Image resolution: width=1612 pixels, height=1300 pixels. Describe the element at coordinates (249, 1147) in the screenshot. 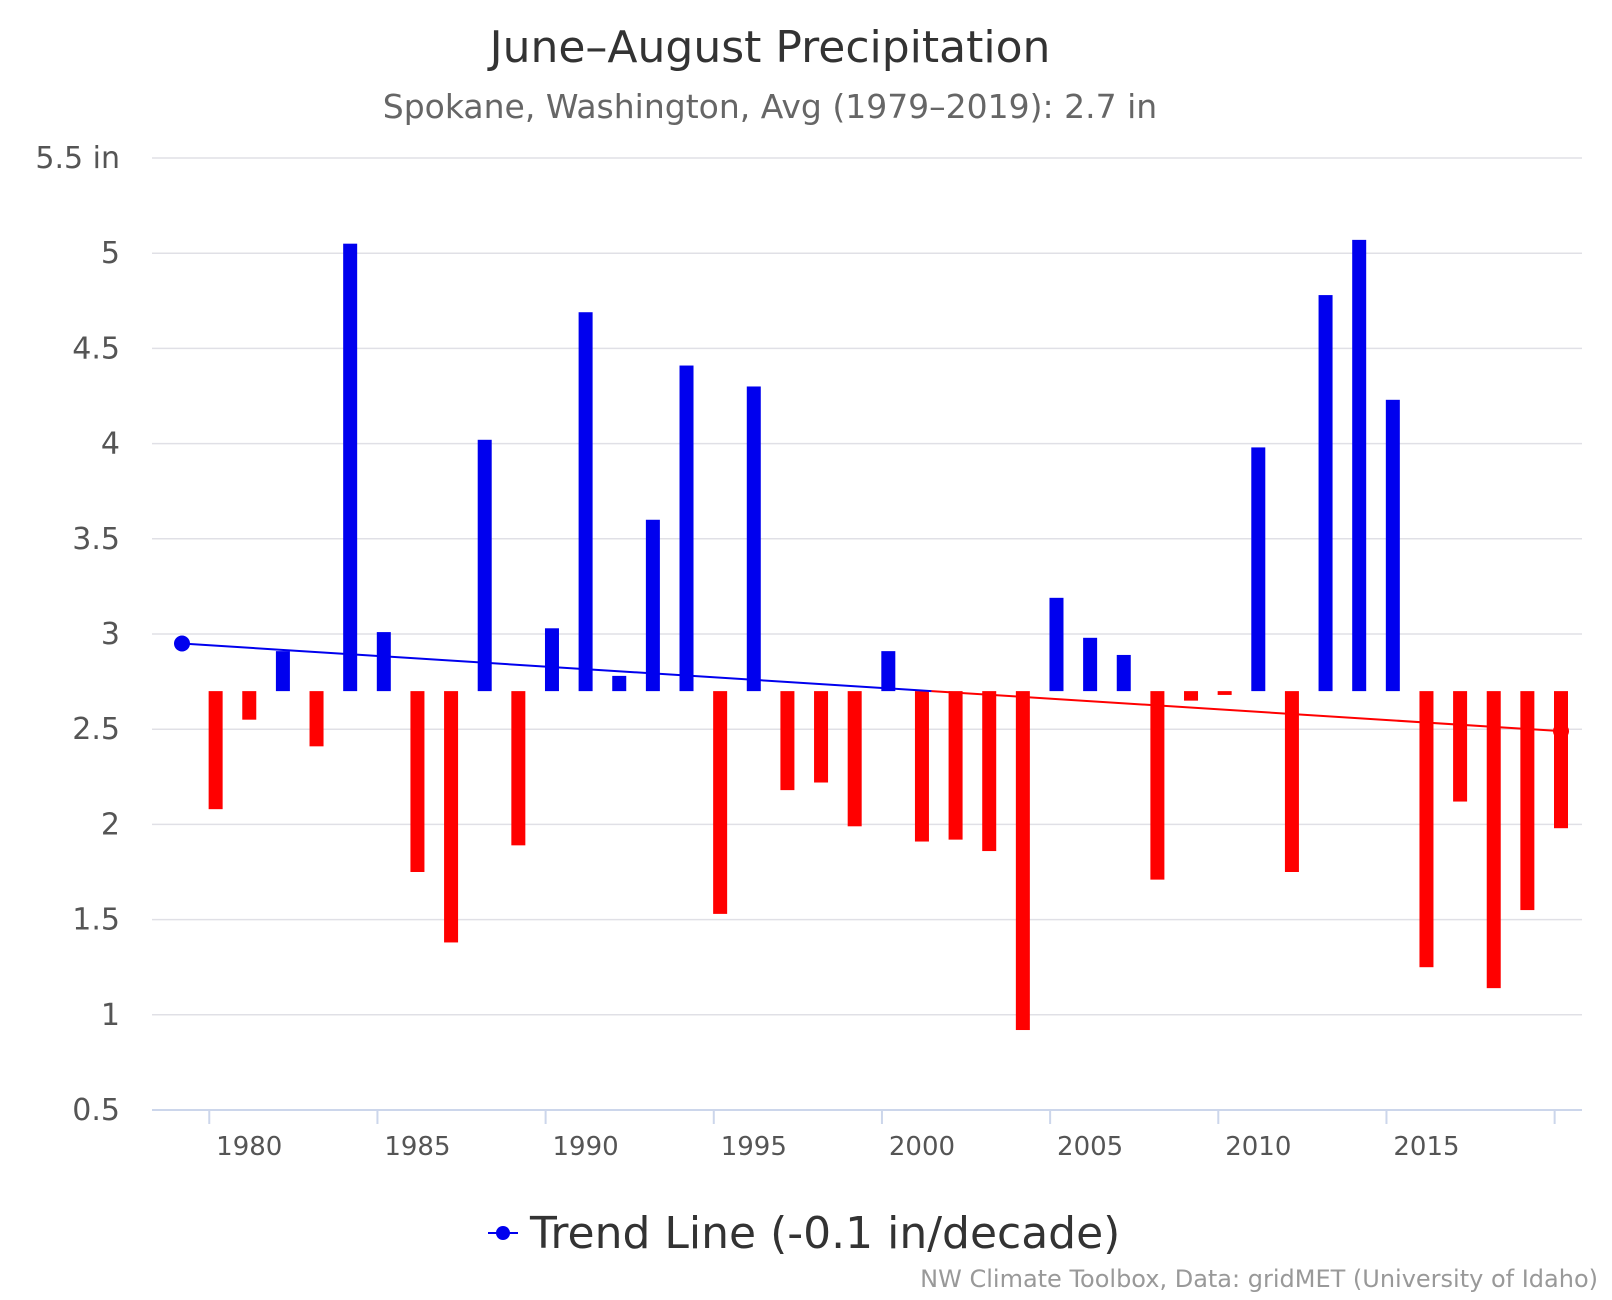

I see `x-tick-label: 1980` at that location.